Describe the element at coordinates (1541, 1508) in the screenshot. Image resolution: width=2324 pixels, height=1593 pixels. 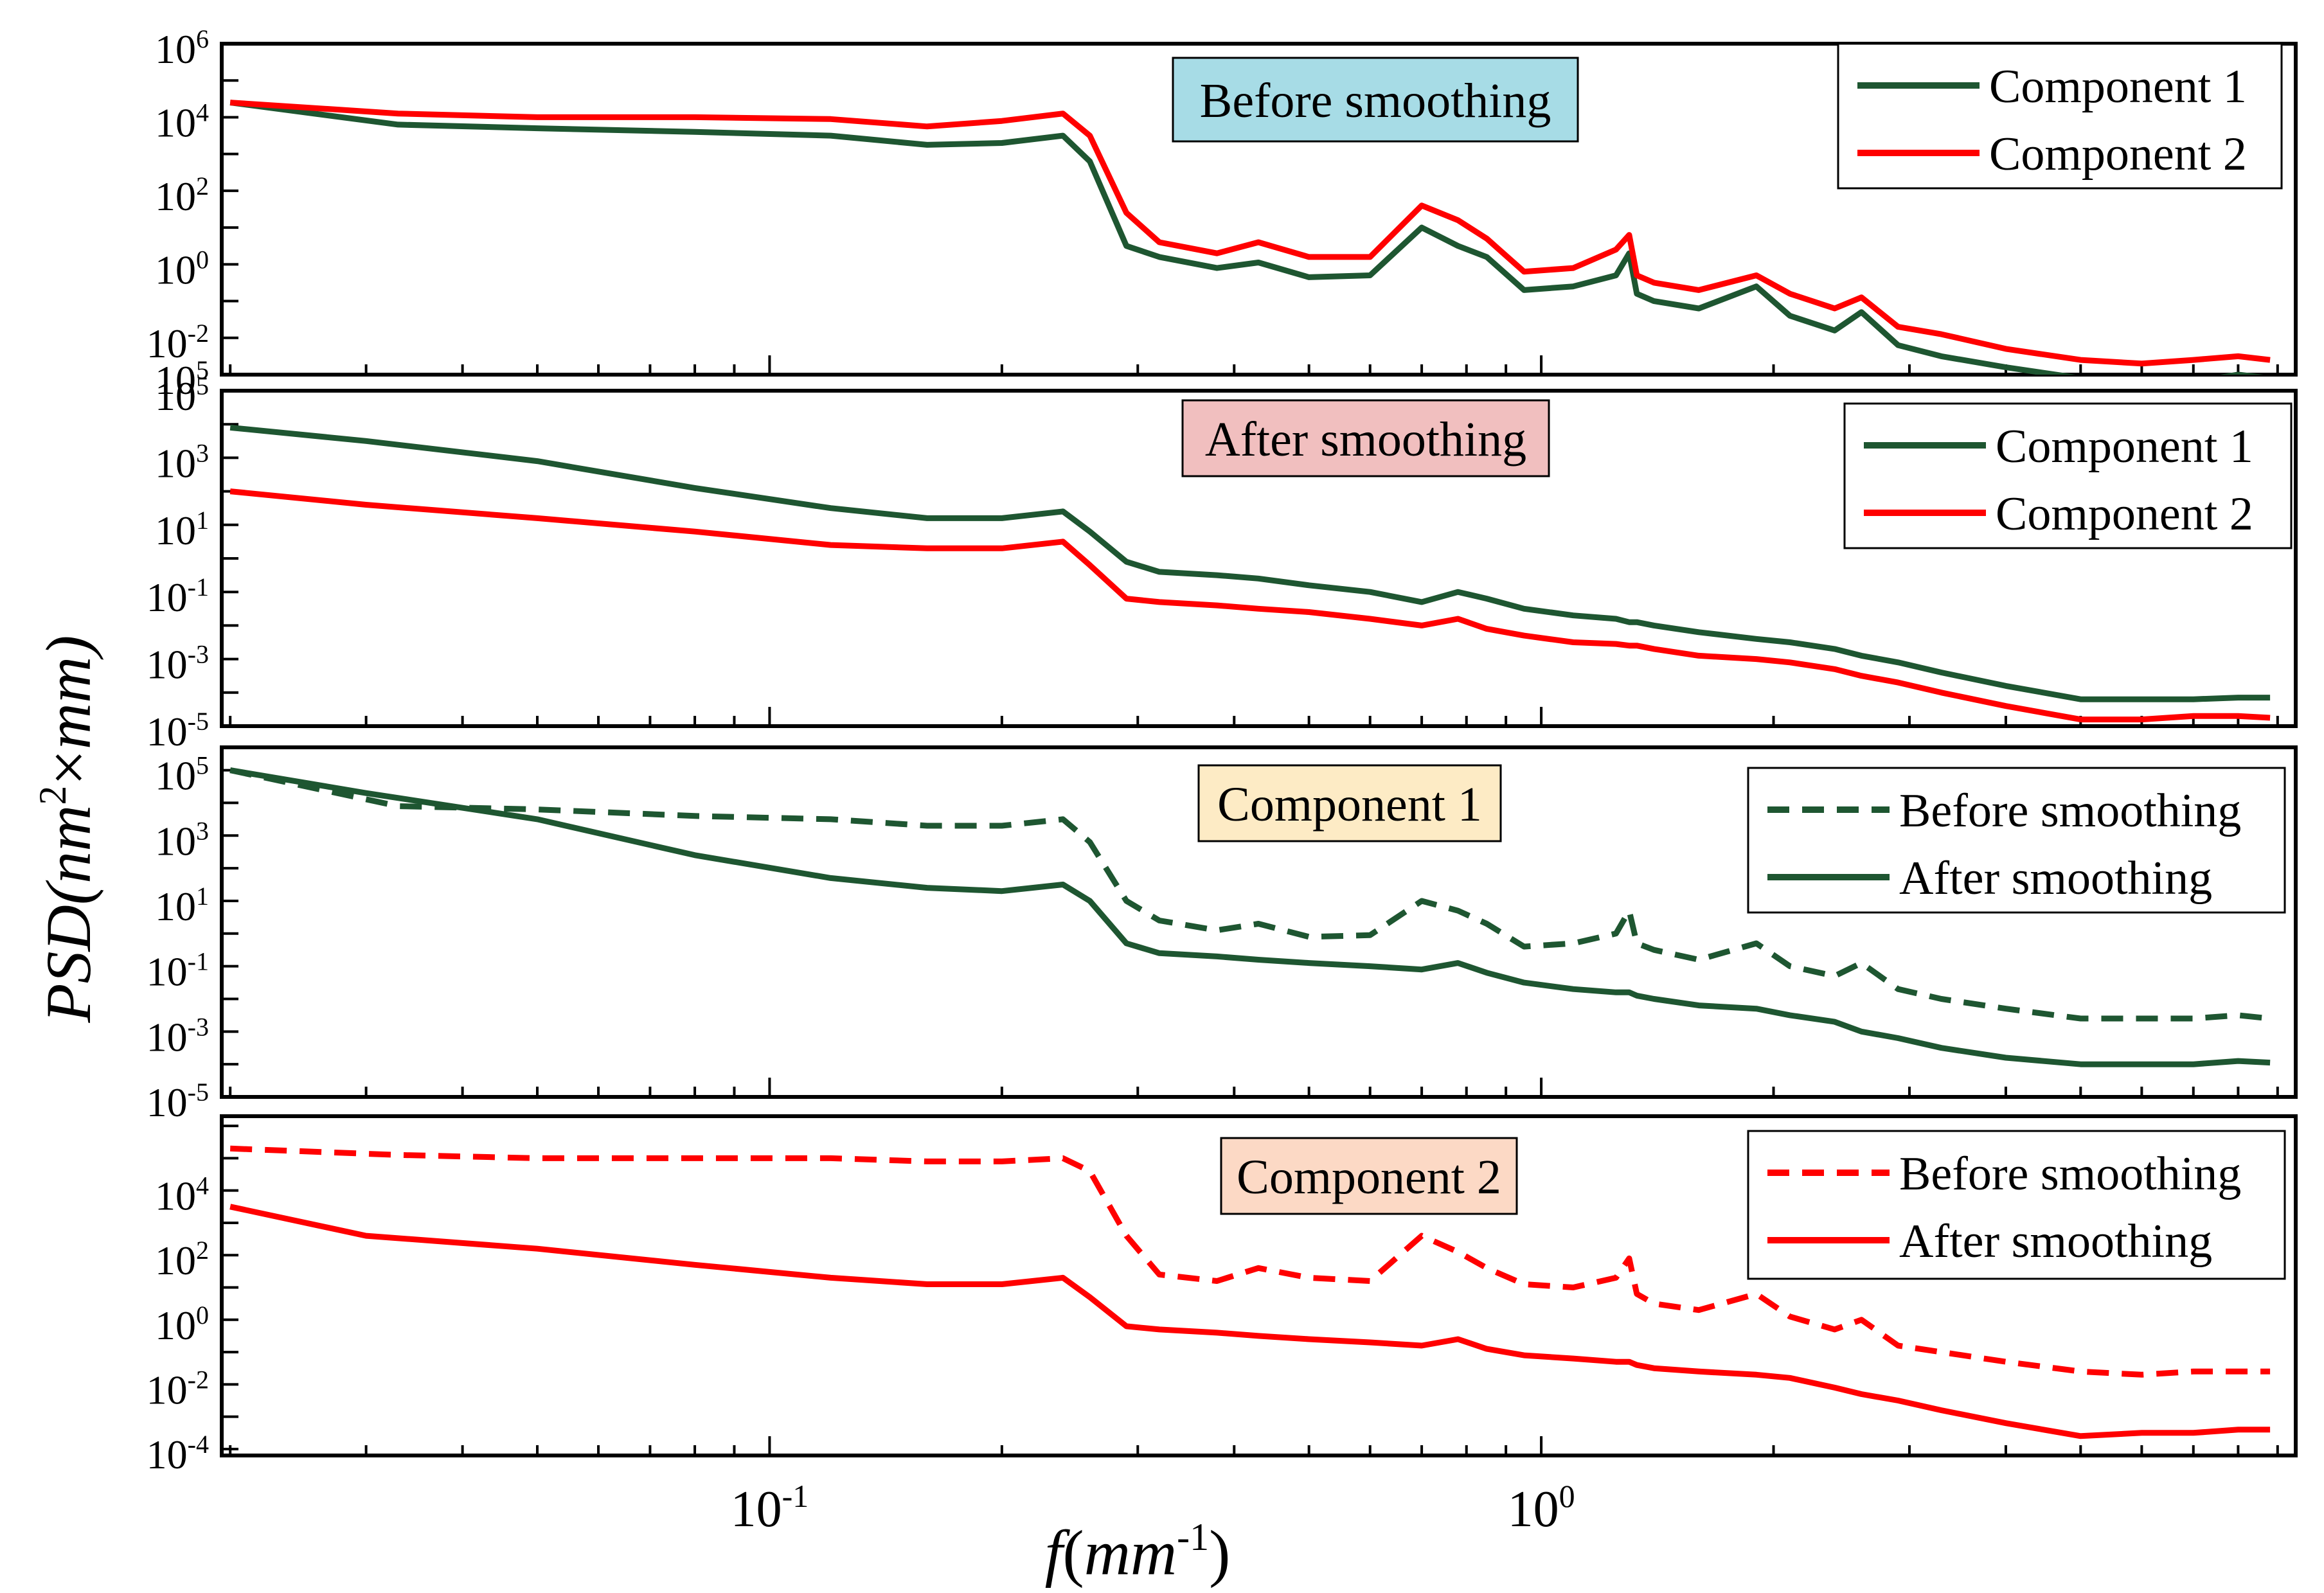
I see `x-tick-label: 10⁰` at that location.